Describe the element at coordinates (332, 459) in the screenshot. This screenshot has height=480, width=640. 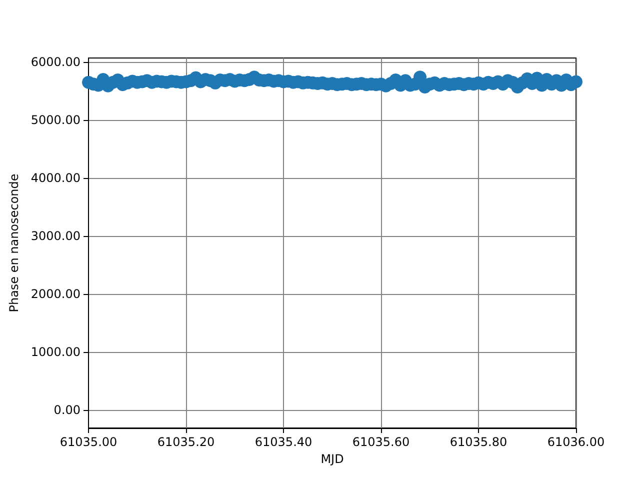
I see `x-axis-title: MJD` at that location.